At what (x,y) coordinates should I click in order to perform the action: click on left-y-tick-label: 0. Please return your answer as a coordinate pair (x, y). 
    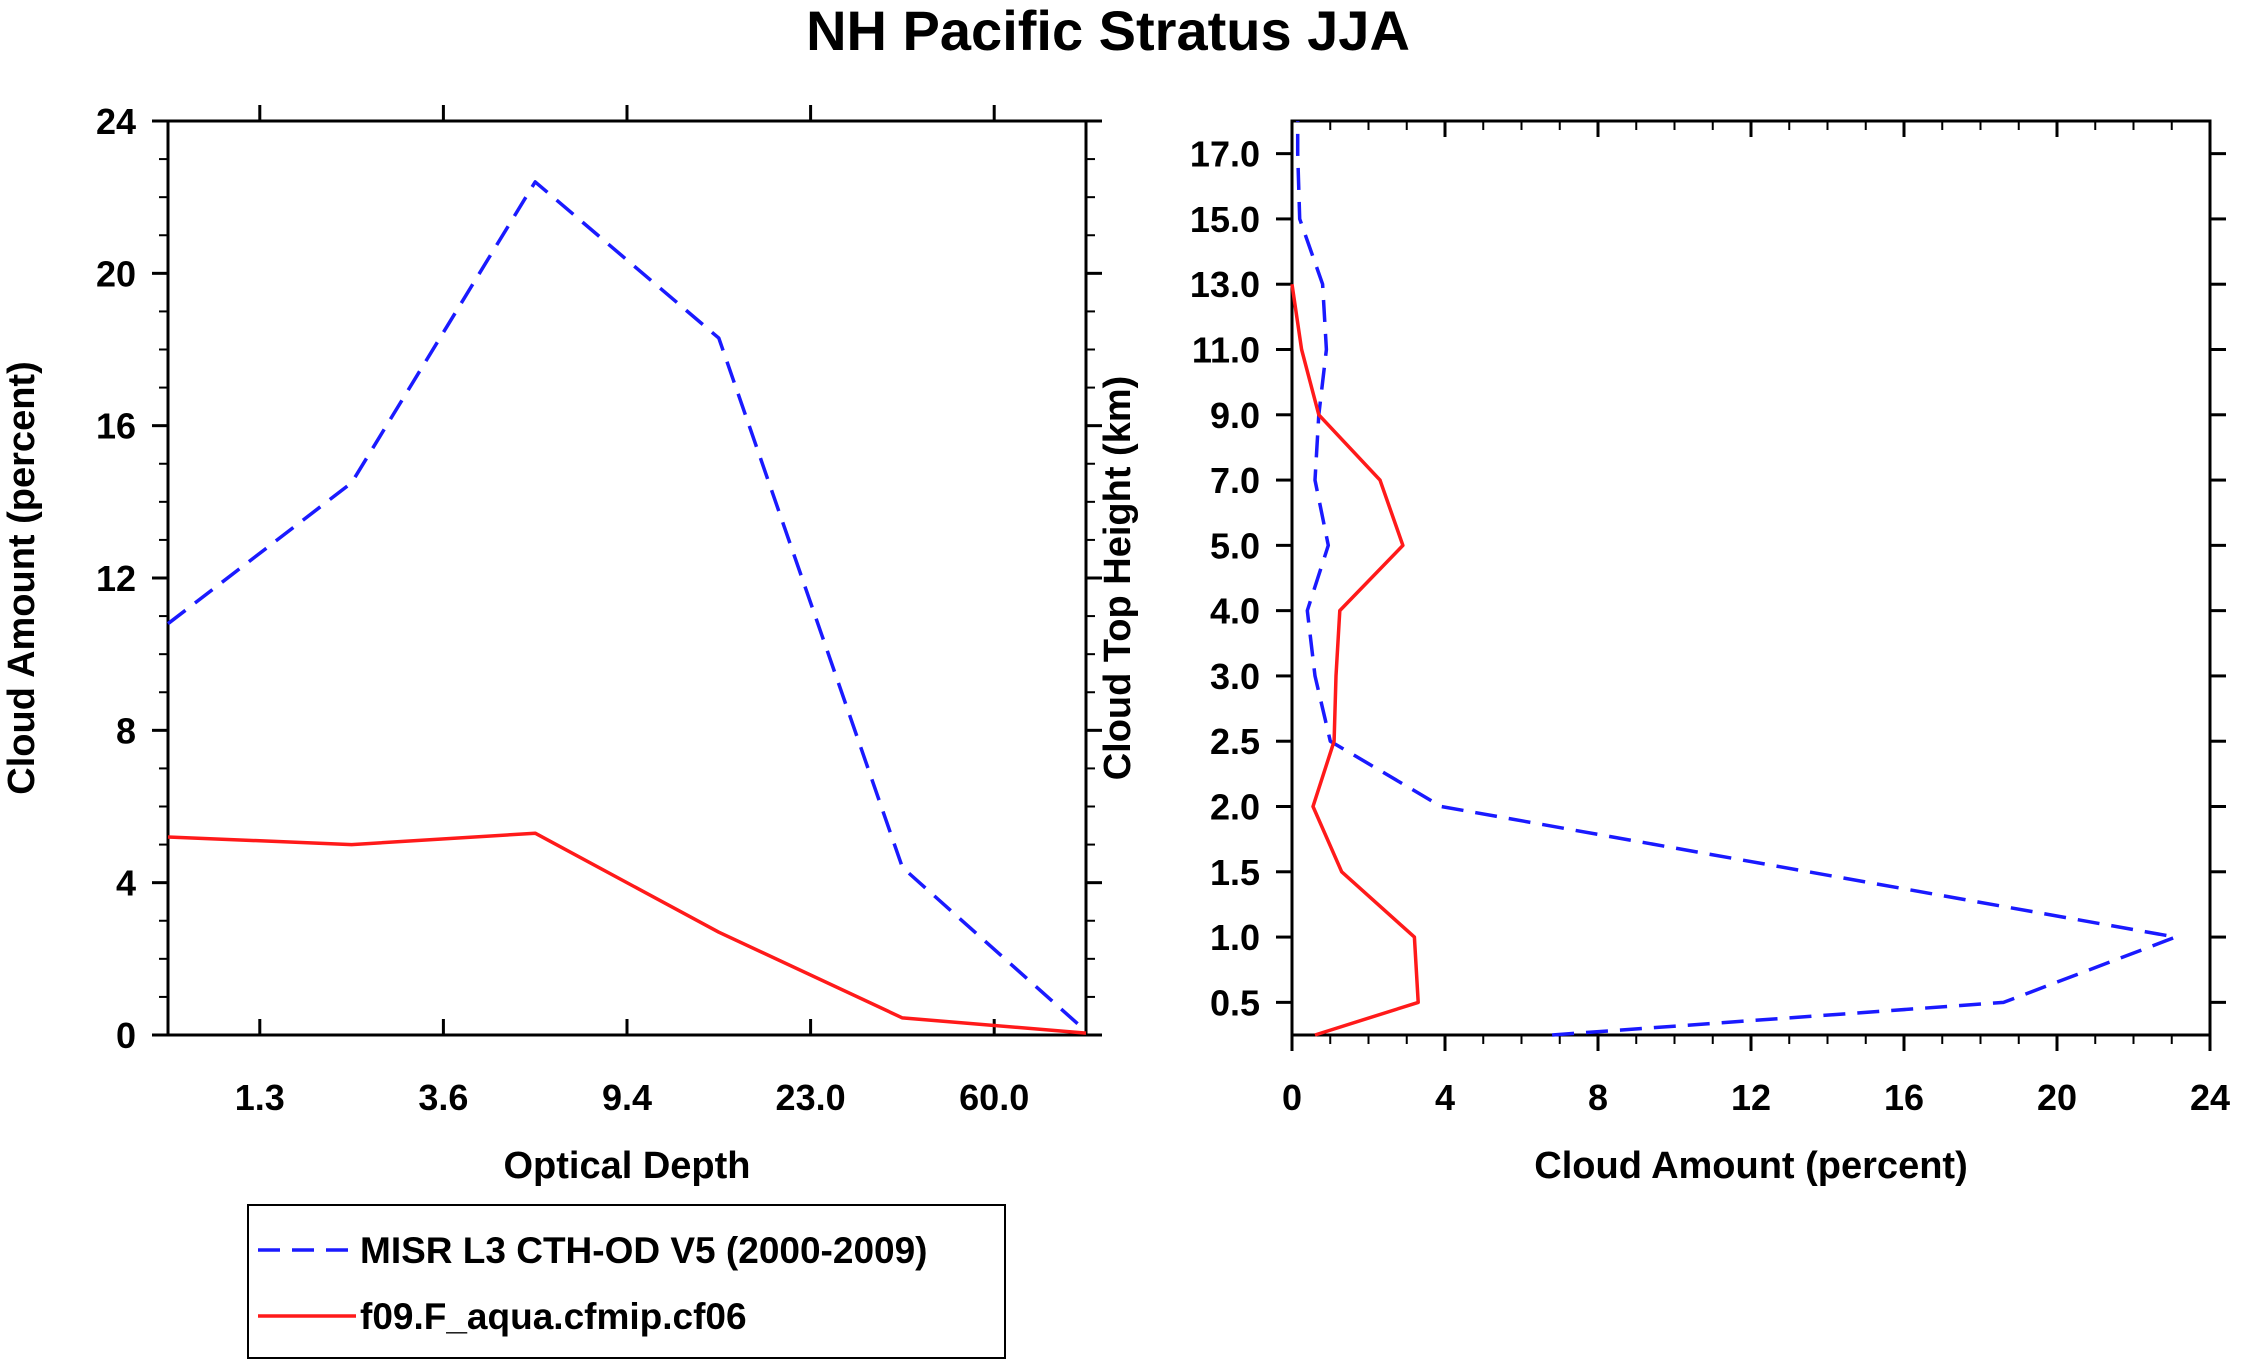
    Looking at the image, I should click on (126, 1035).